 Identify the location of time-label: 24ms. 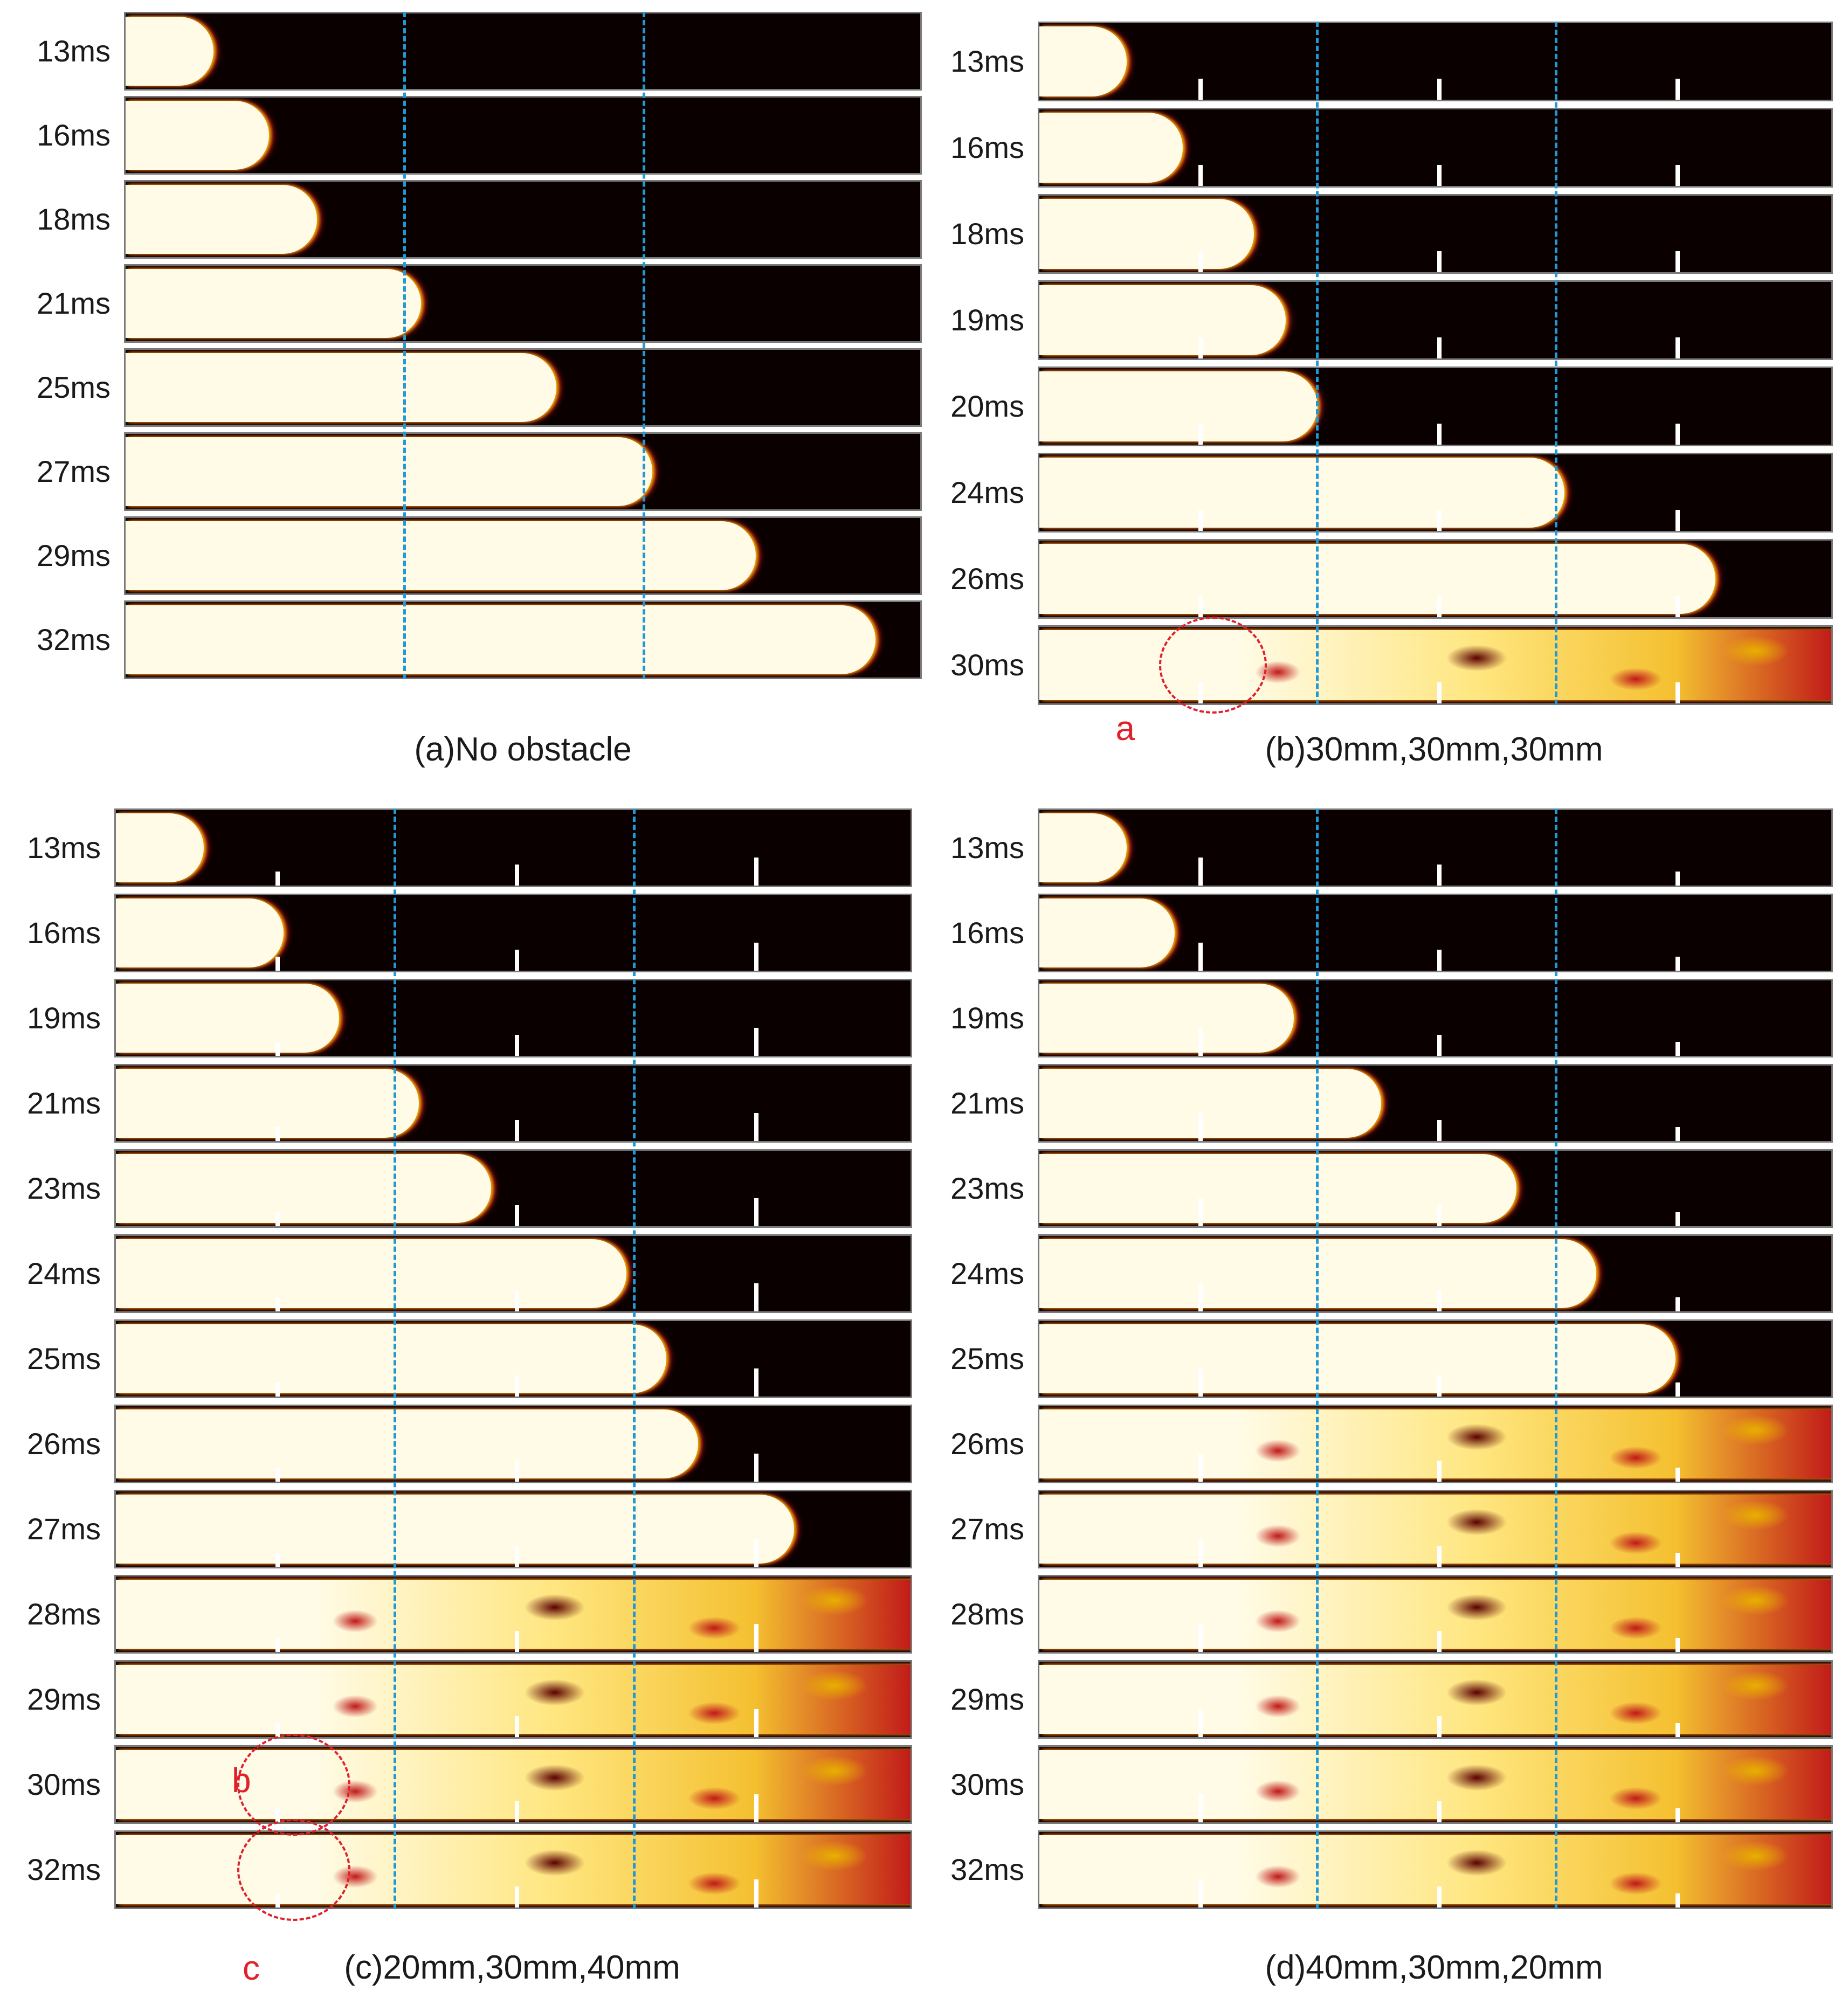
(987, 492).